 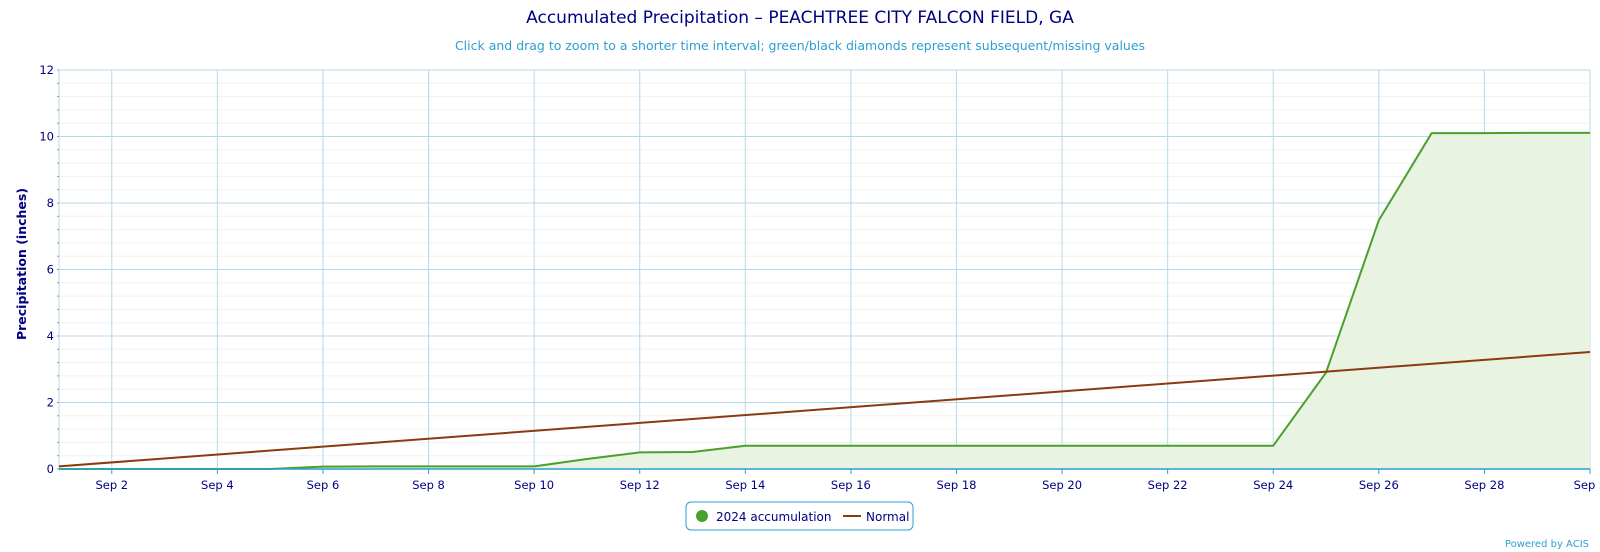 What do you see at coordinates (217, 485) in the screenshot?
I see `x-tick-label: Sep 4` at bounding box center [217, 485].